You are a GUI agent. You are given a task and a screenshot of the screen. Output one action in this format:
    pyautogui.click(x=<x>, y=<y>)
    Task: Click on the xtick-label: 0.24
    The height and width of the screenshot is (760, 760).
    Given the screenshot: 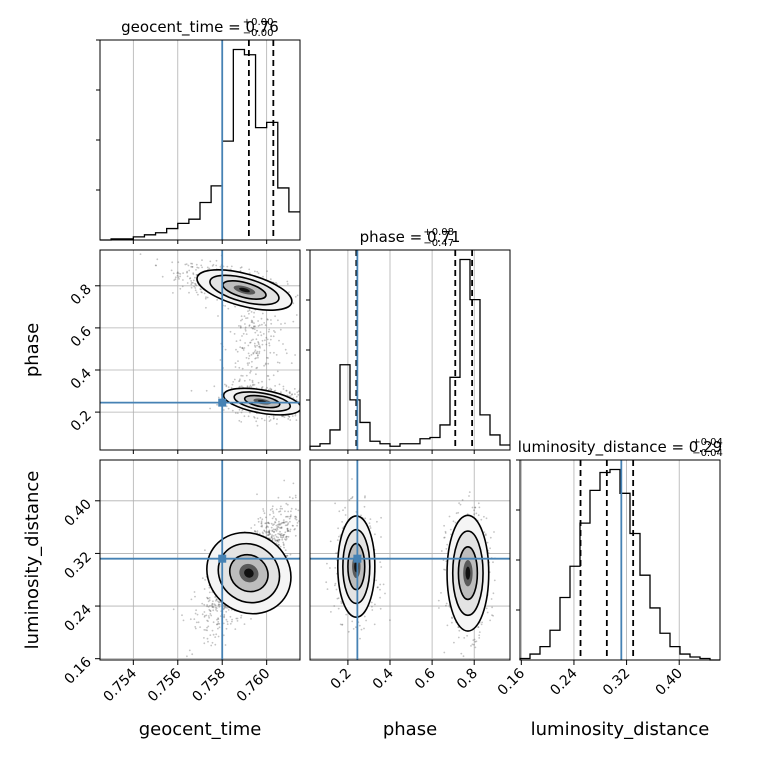 What is the action you would take?
    pyautogui.click(x=563, y=681)
    